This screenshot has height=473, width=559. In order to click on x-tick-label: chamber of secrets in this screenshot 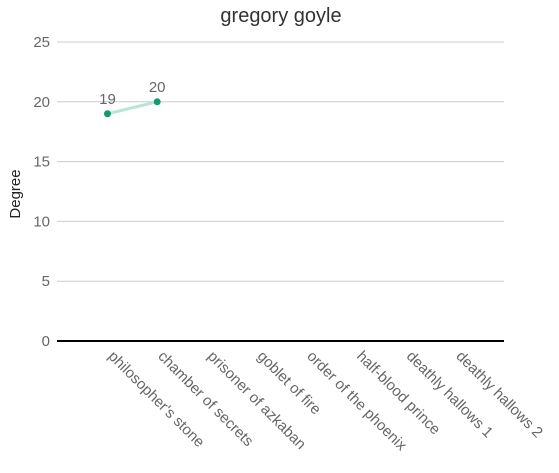, I will do `click(205, 399)`.